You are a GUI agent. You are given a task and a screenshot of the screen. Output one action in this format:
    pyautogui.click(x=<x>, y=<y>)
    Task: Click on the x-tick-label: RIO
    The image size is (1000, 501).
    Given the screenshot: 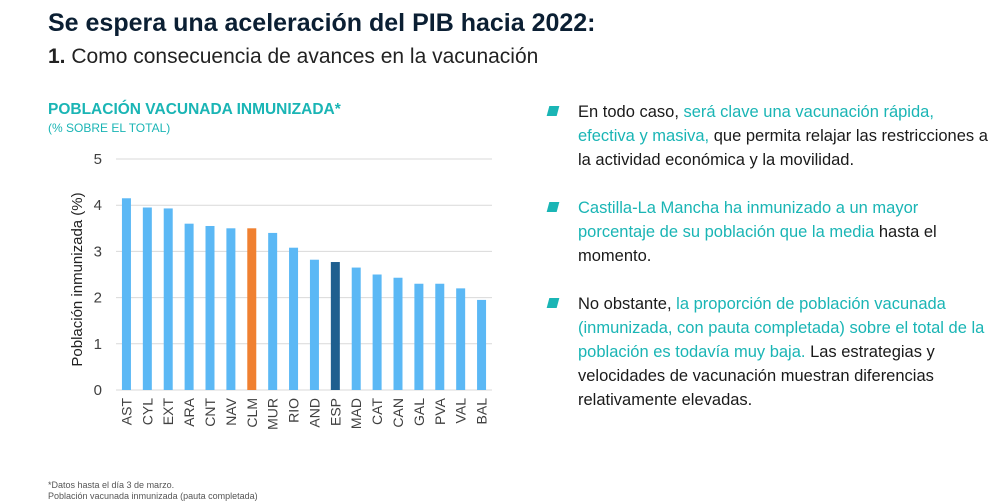 What is the action you would take?
    pyautogui.click(x=294, y=410)
    